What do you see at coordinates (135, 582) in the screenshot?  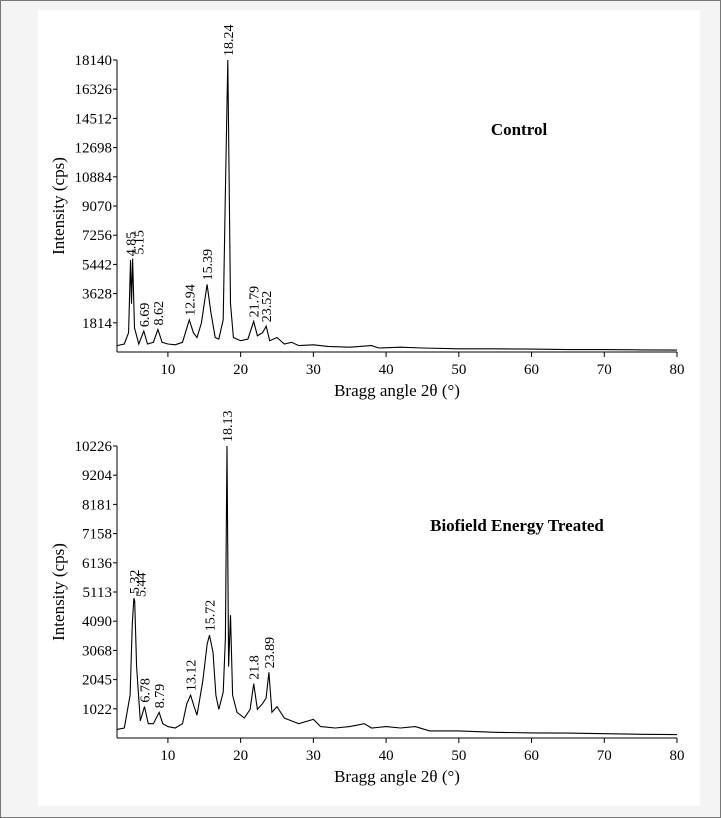 I see `peak-label: 5.32` at bounding box center [135, 582].